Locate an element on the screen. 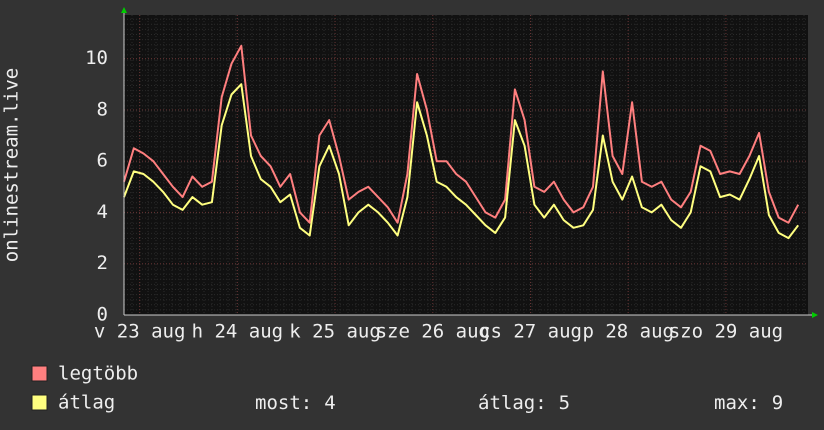 This screenshot has width=824, height=430. stat-label: max: is located at coordinates (737, 403).